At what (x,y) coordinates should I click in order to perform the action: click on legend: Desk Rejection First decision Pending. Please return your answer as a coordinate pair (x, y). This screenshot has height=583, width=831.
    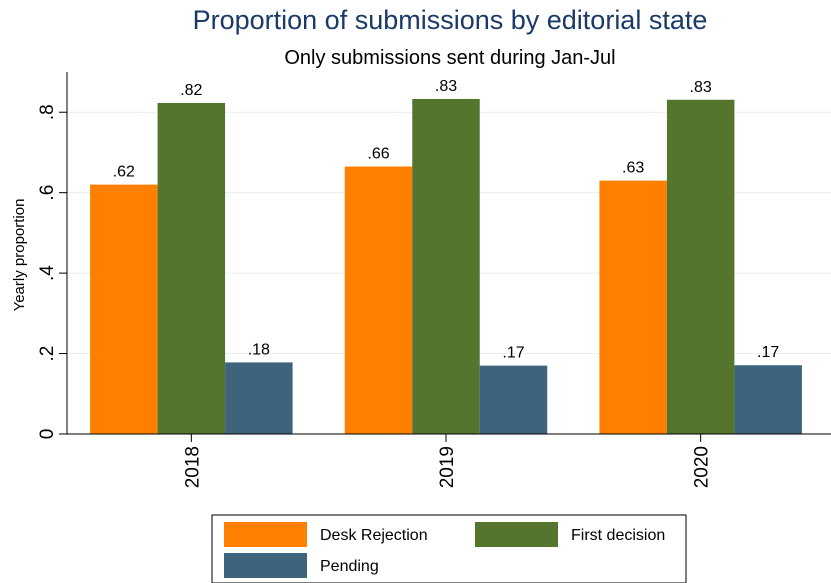
    Looking at the image, I should click on (449, 548).